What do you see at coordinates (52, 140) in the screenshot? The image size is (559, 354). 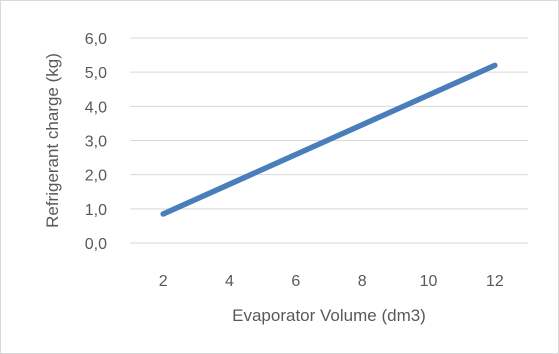 I see `y-axis-title: Refrigerant charge (kg)` at bounding box center [52, 140].